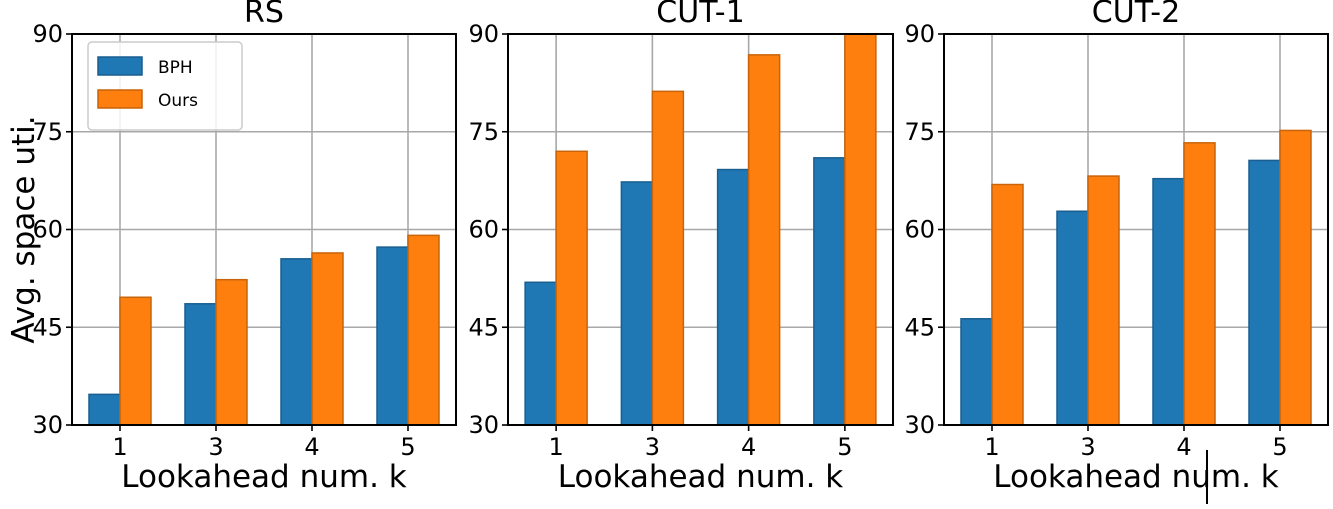 This screenshot has height=509, width=1333. I want to click on legend-swatch-bph, so click(120, 66).